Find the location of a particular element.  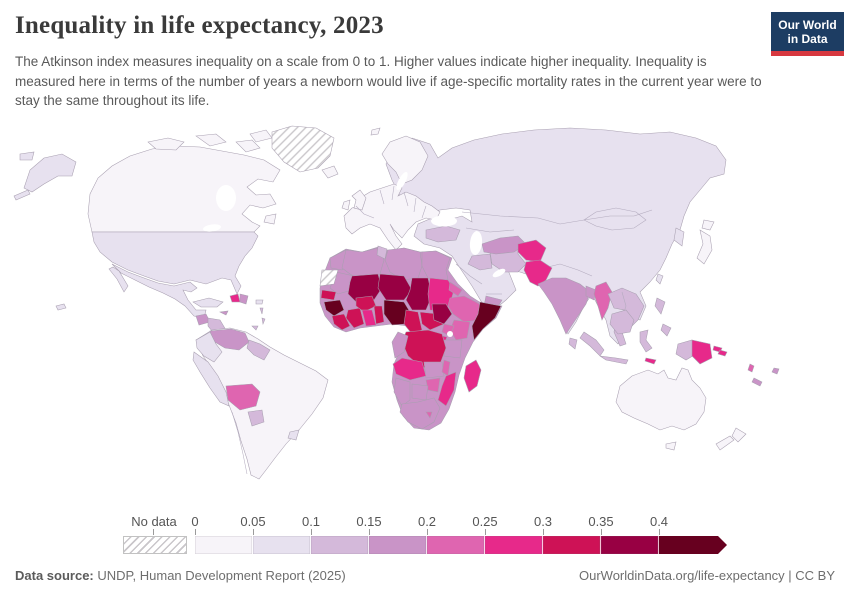

country-jamaica is located at coordinates (224, 313).